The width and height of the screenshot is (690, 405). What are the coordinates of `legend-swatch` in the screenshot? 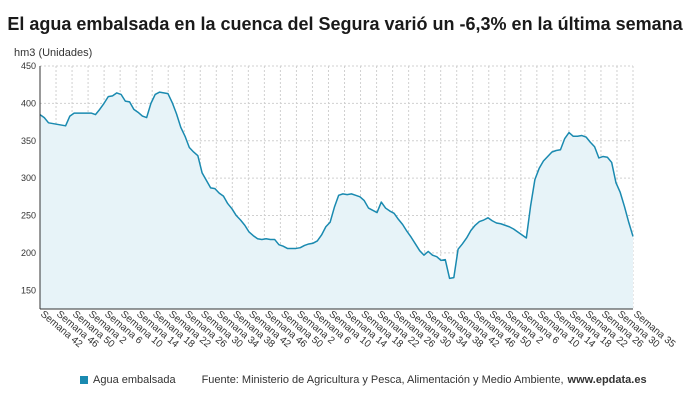 It's located at (84, 380).